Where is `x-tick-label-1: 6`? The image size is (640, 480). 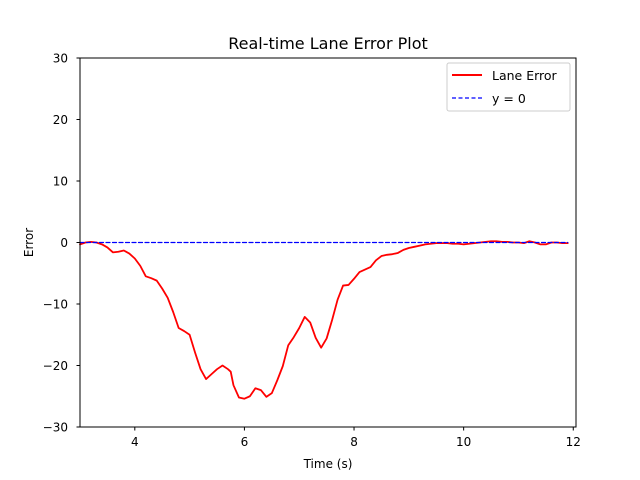 x-tick-label-1: 6 is located at coordinates (245, 442).